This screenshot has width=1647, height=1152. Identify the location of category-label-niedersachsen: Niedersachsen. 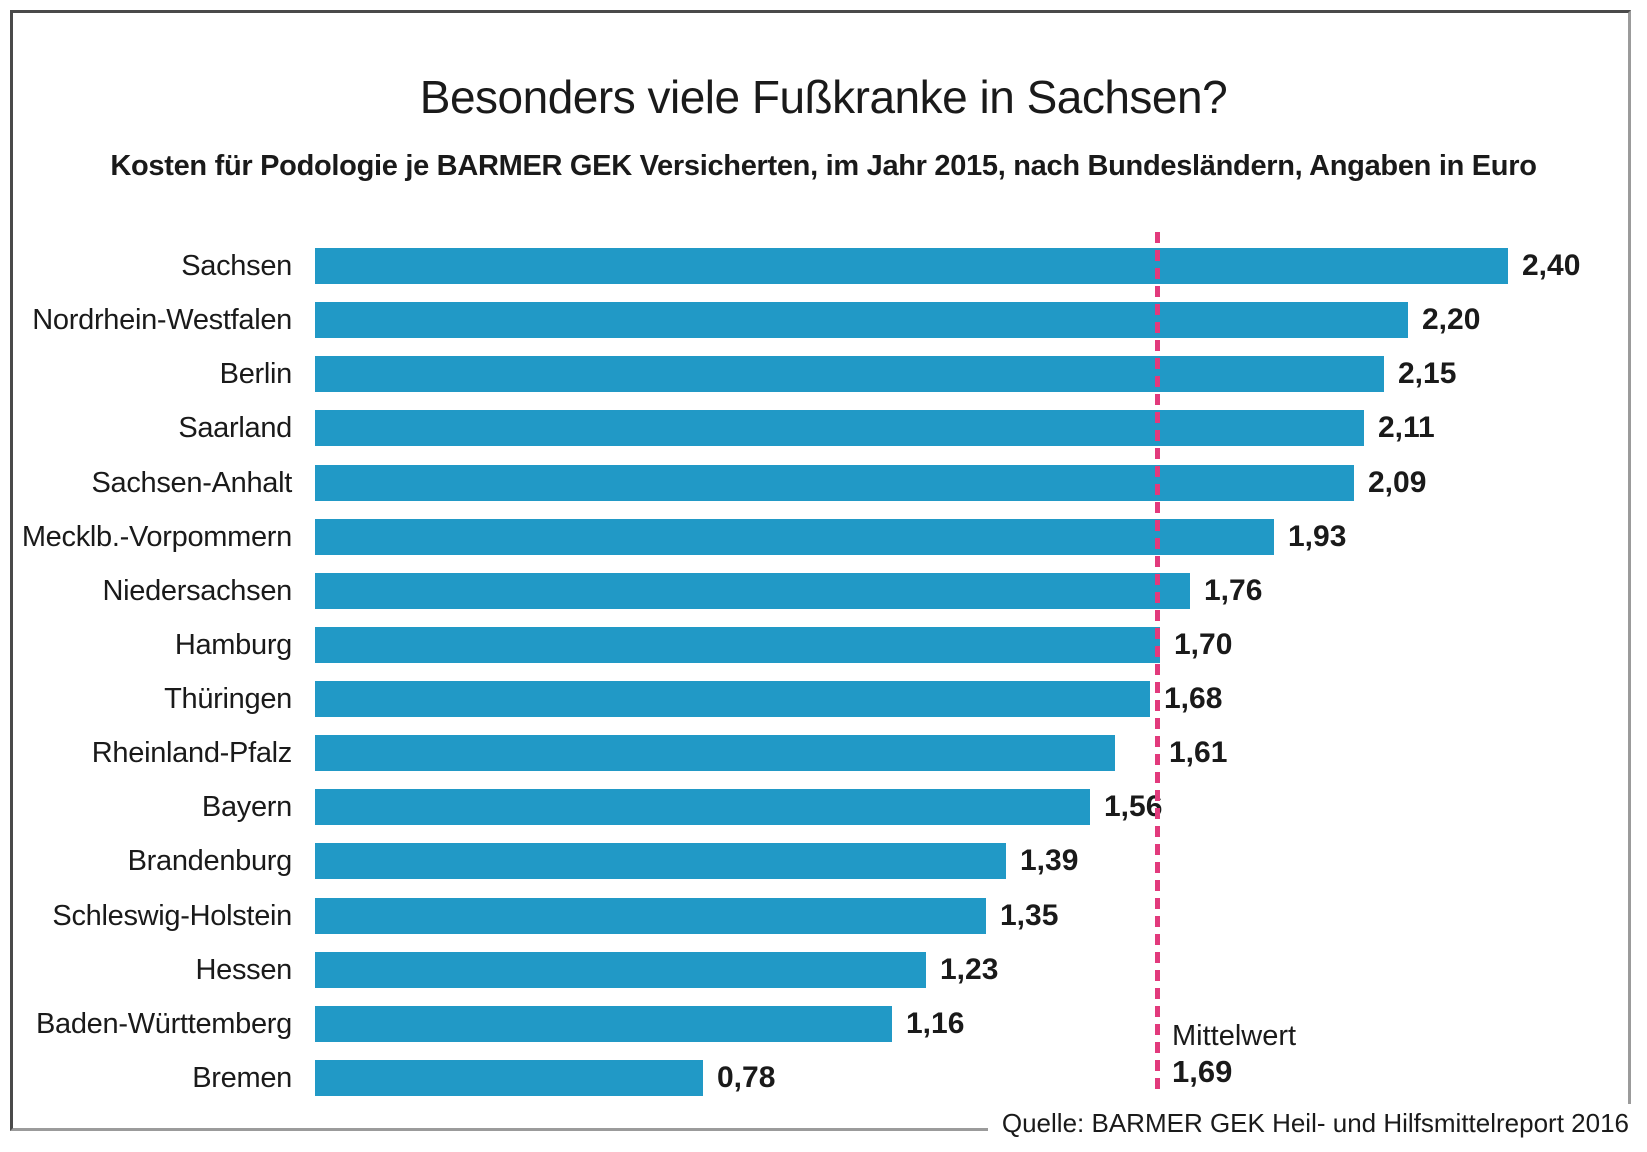
(197, 591).